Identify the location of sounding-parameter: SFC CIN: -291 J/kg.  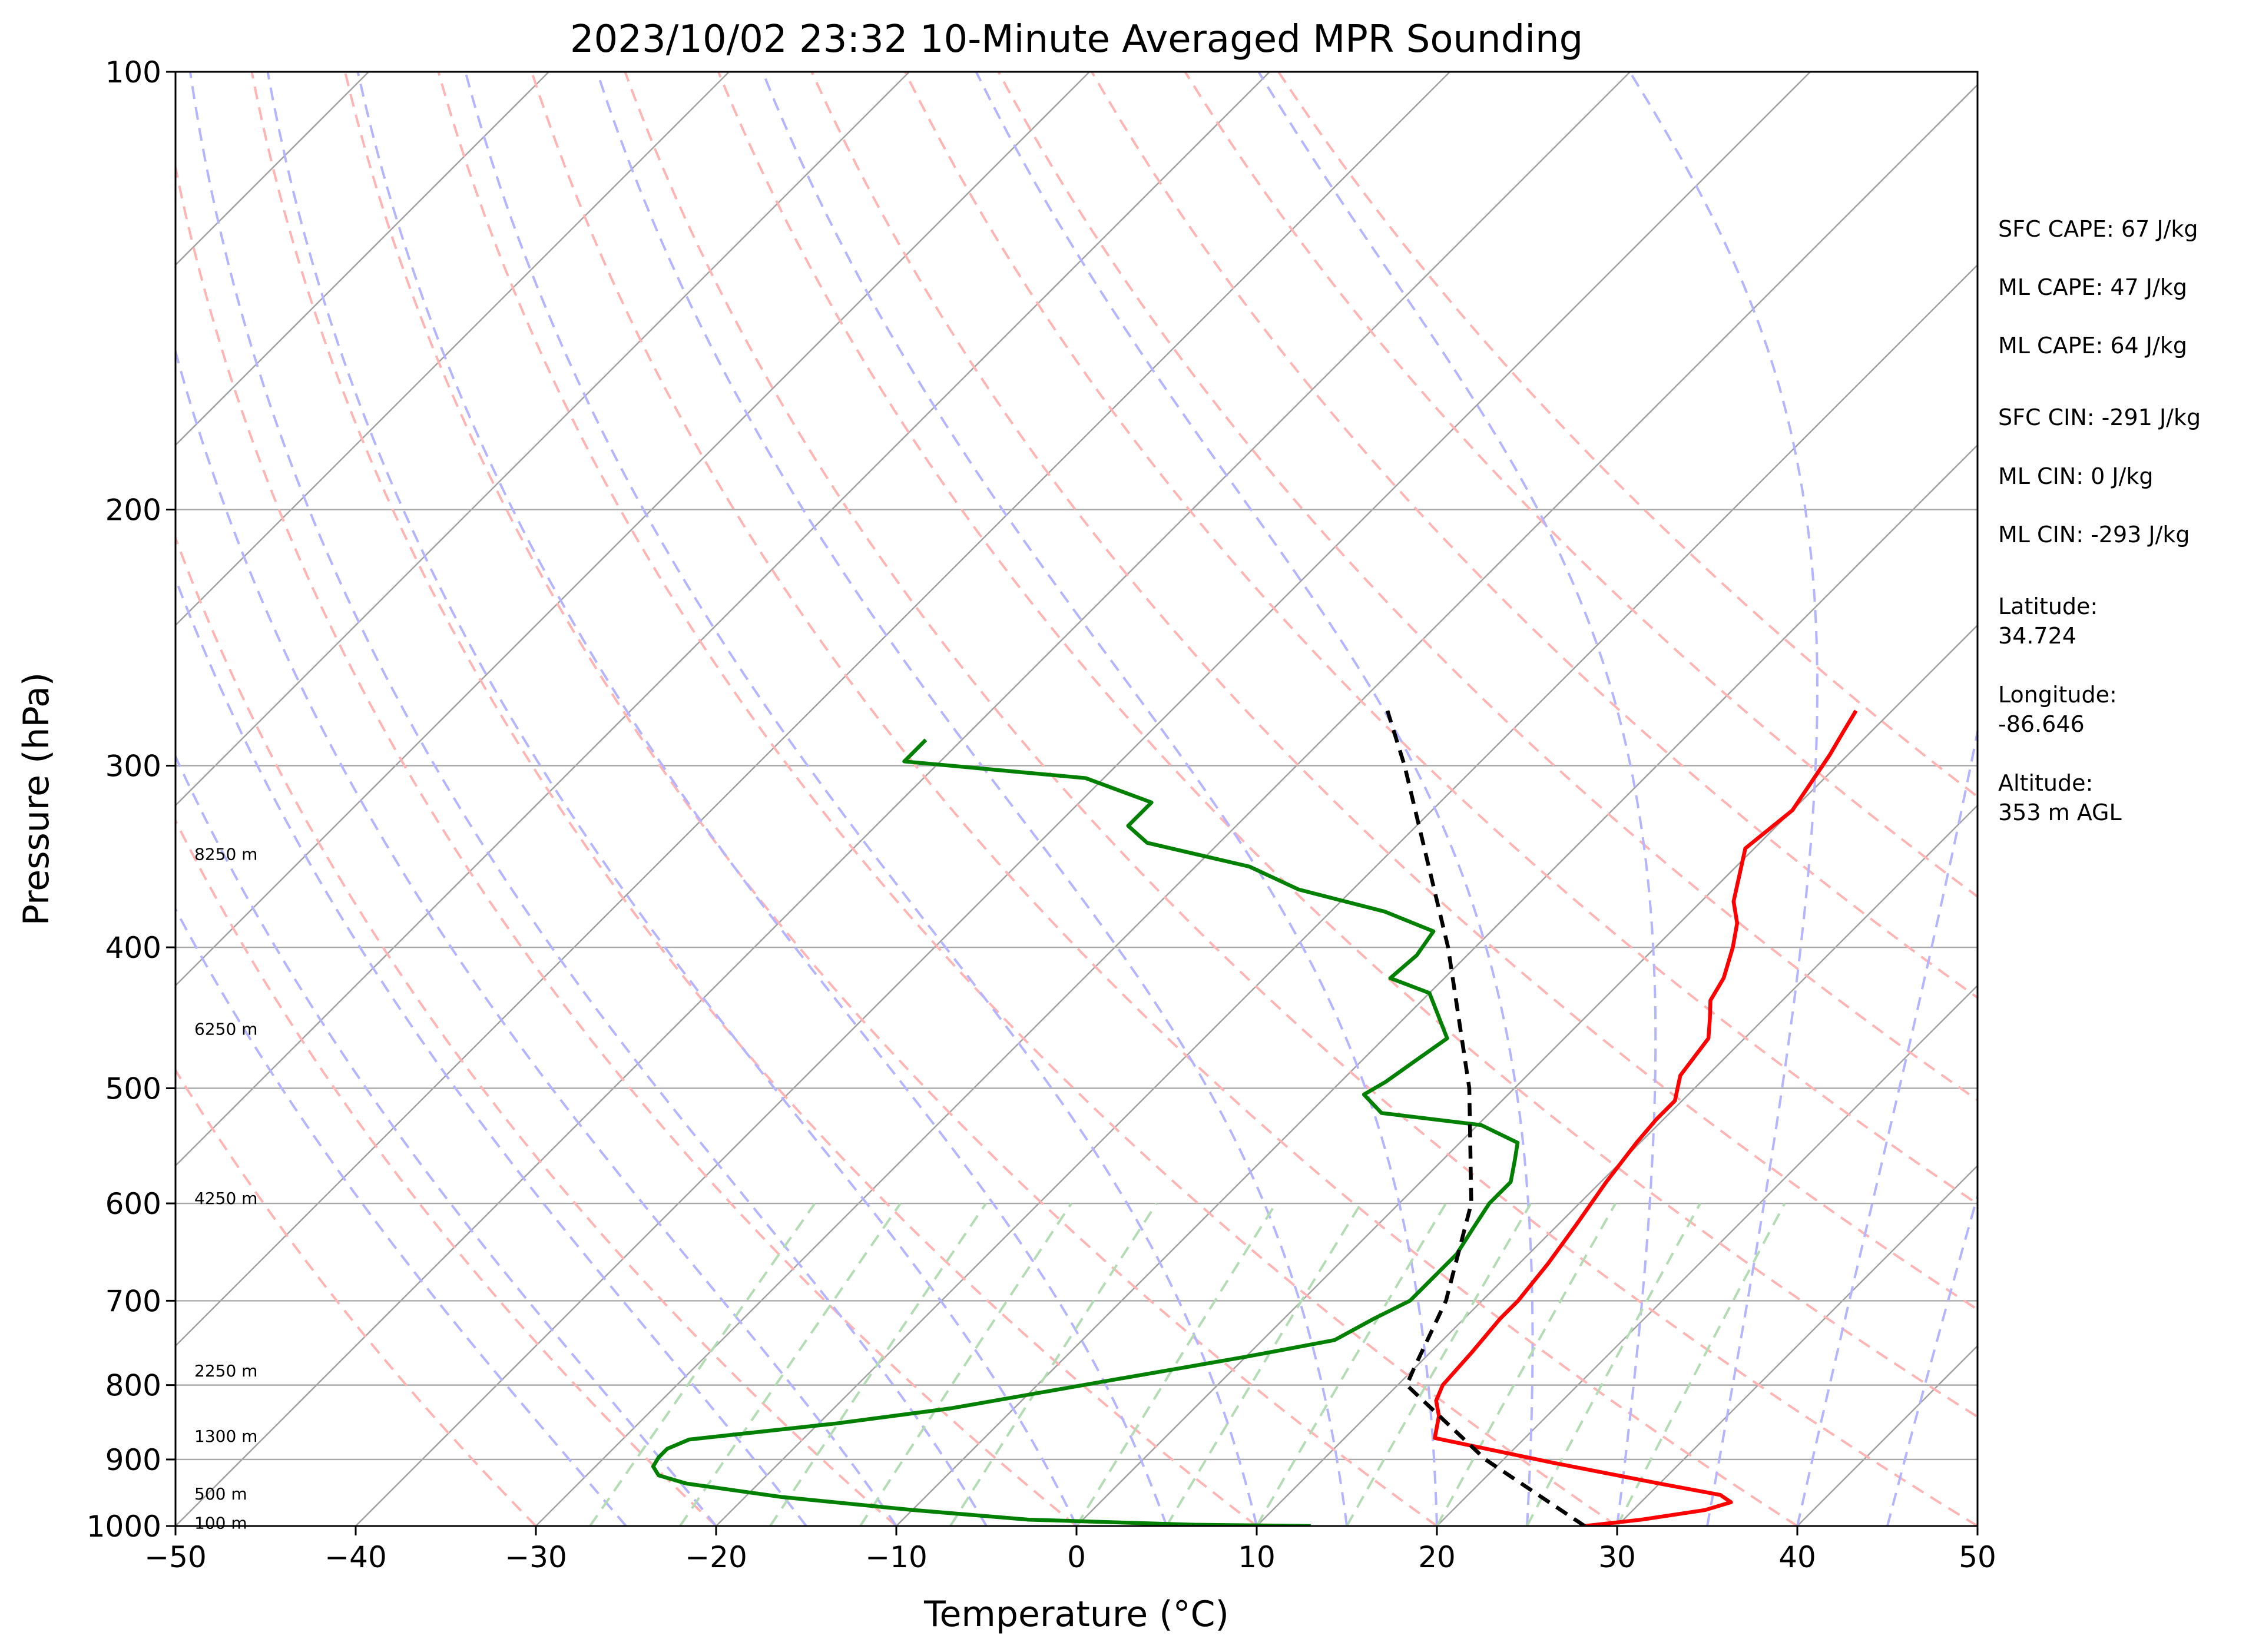
(2099, 417).